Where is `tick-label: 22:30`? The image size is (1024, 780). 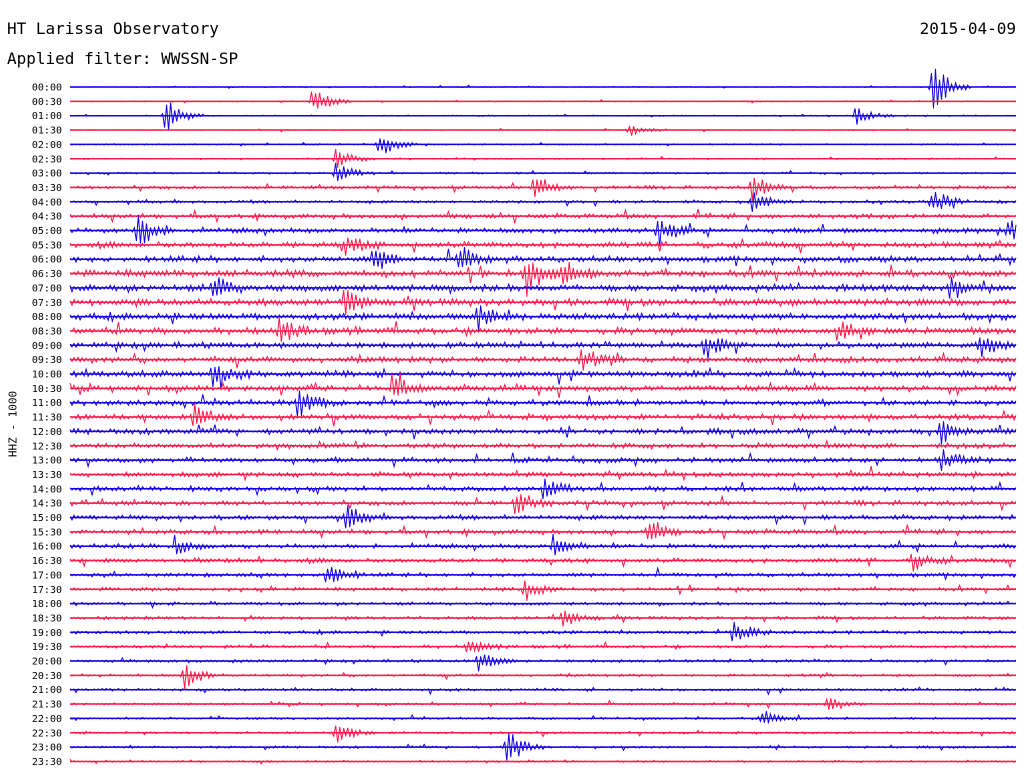
tick-label: 22:30 is located at coordinates (47, 733).